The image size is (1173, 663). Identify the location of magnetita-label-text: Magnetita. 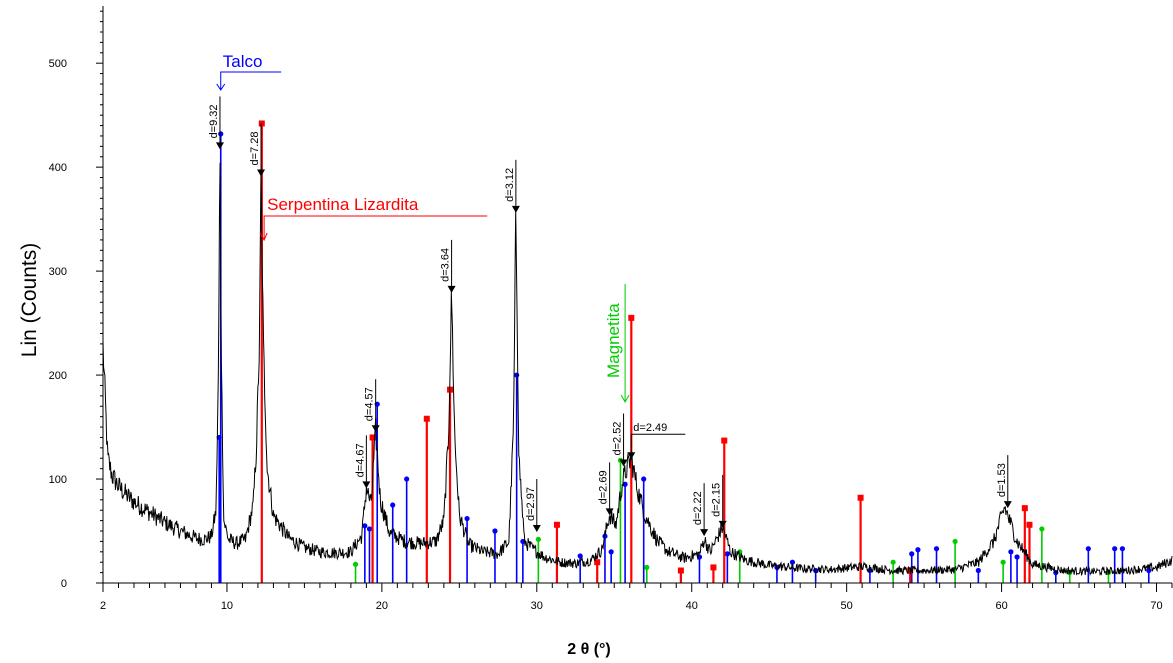
(613, 340).